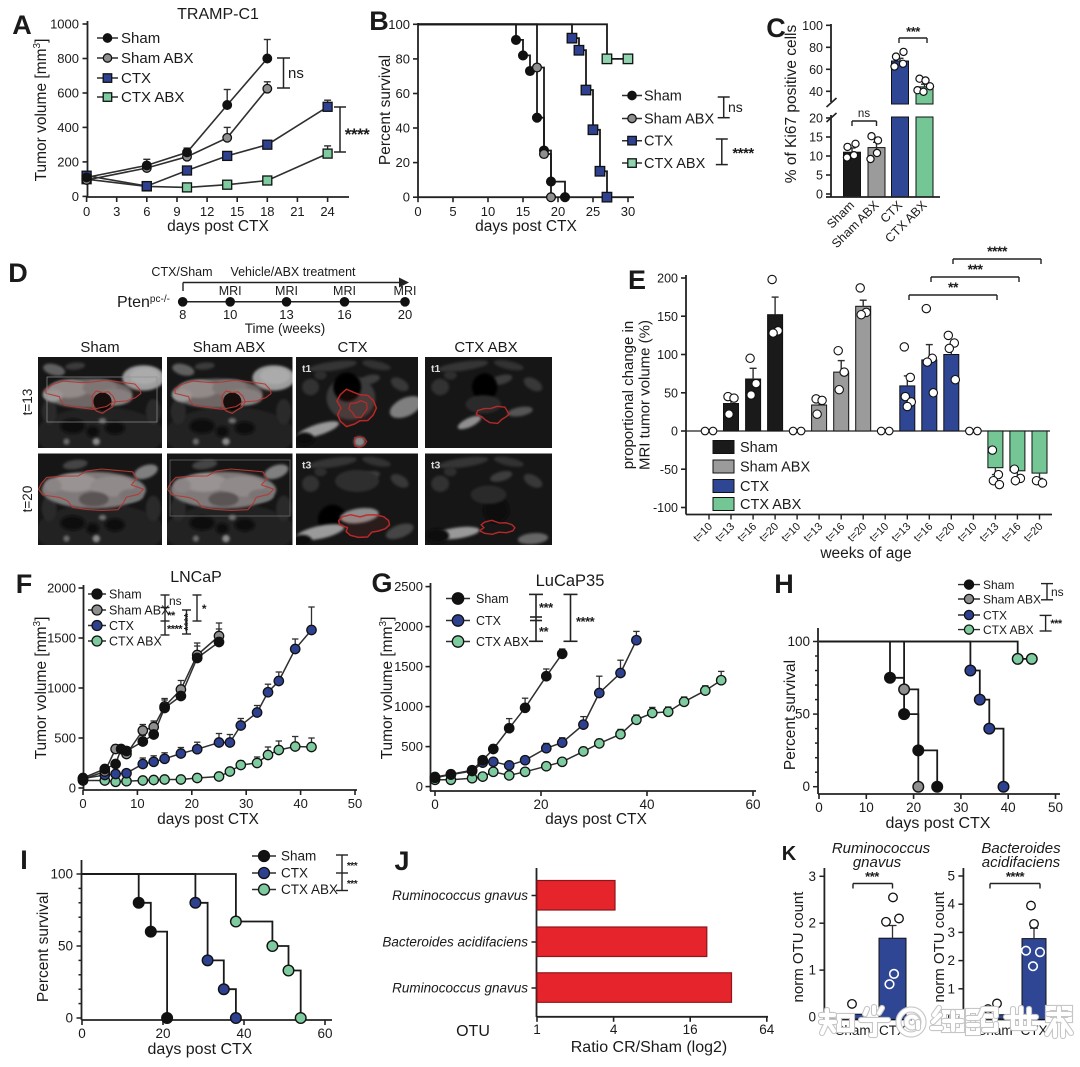 This screenshot has height=1067, width=1080. I want to click on svg-text: 25, so click(593, 211).